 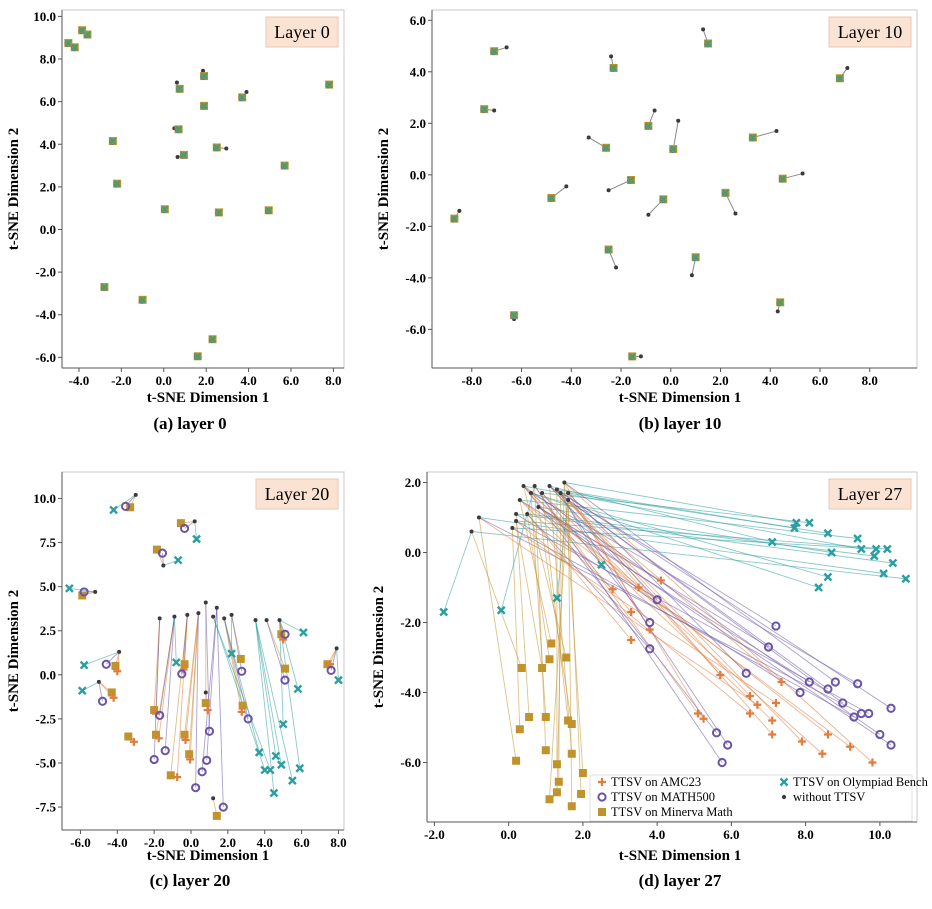 I want to click on layer-label: Layer 0, so click(x=301, y=32).